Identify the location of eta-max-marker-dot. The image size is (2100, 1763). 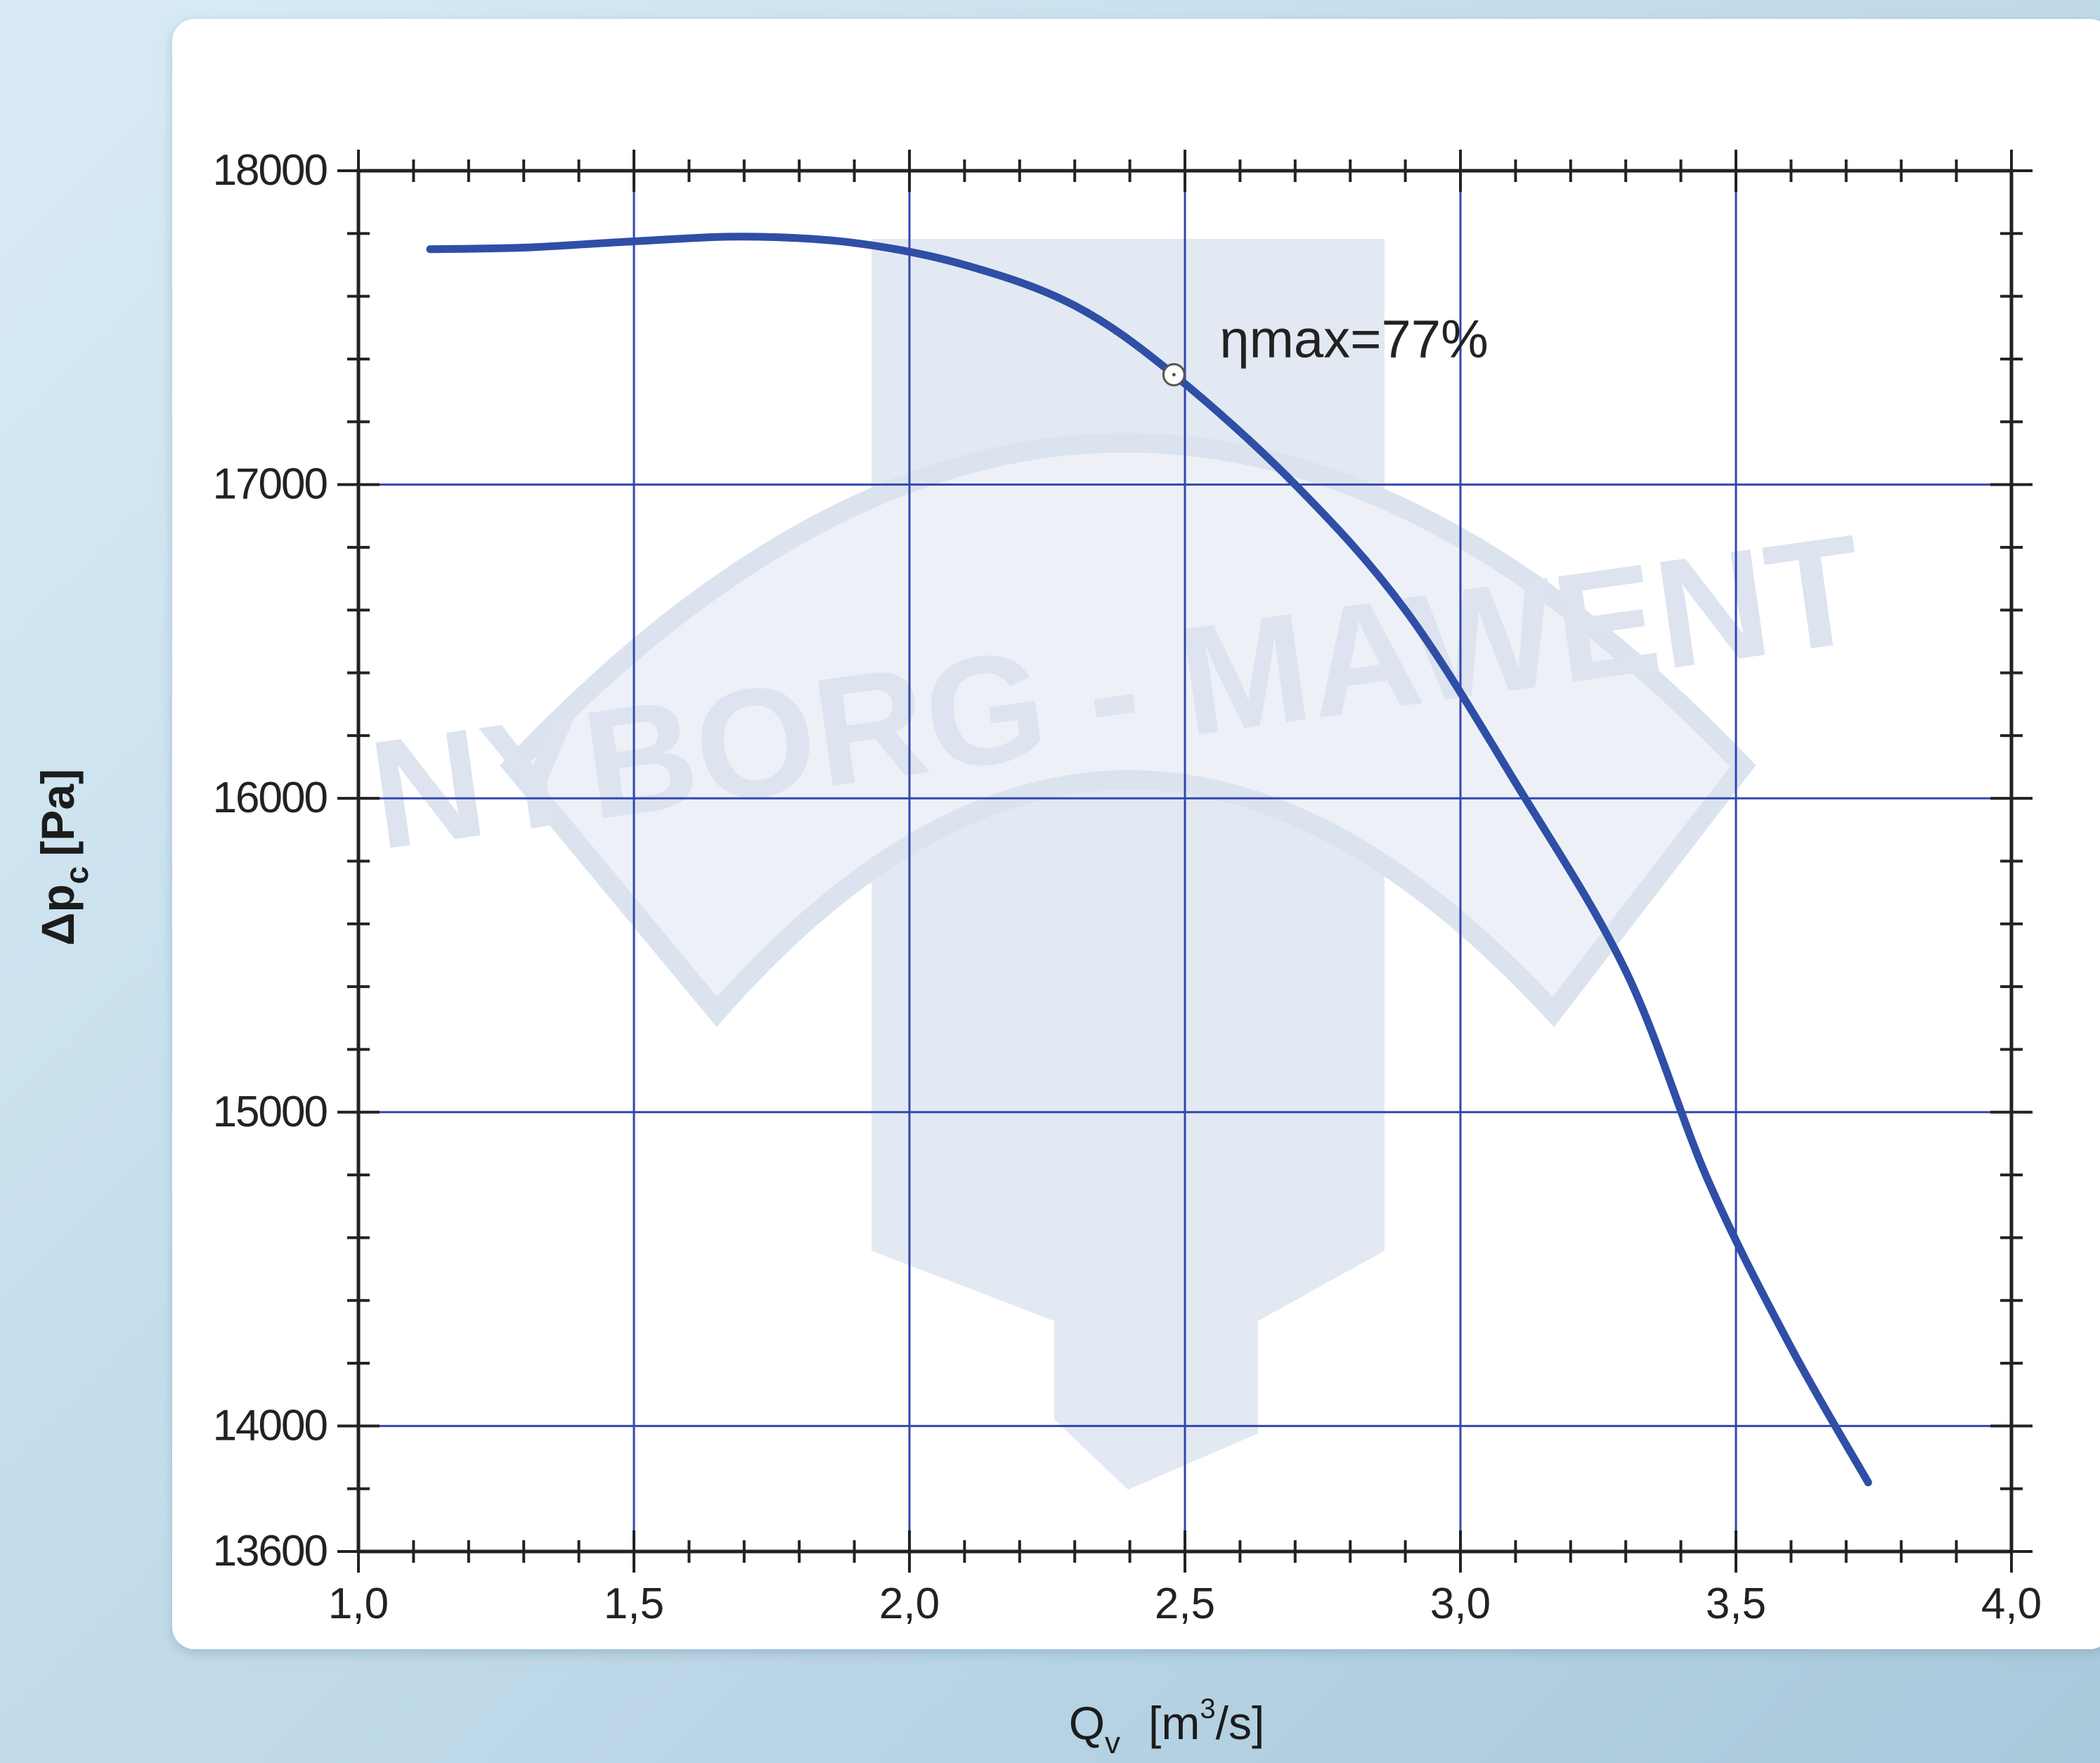
(1174, 374).